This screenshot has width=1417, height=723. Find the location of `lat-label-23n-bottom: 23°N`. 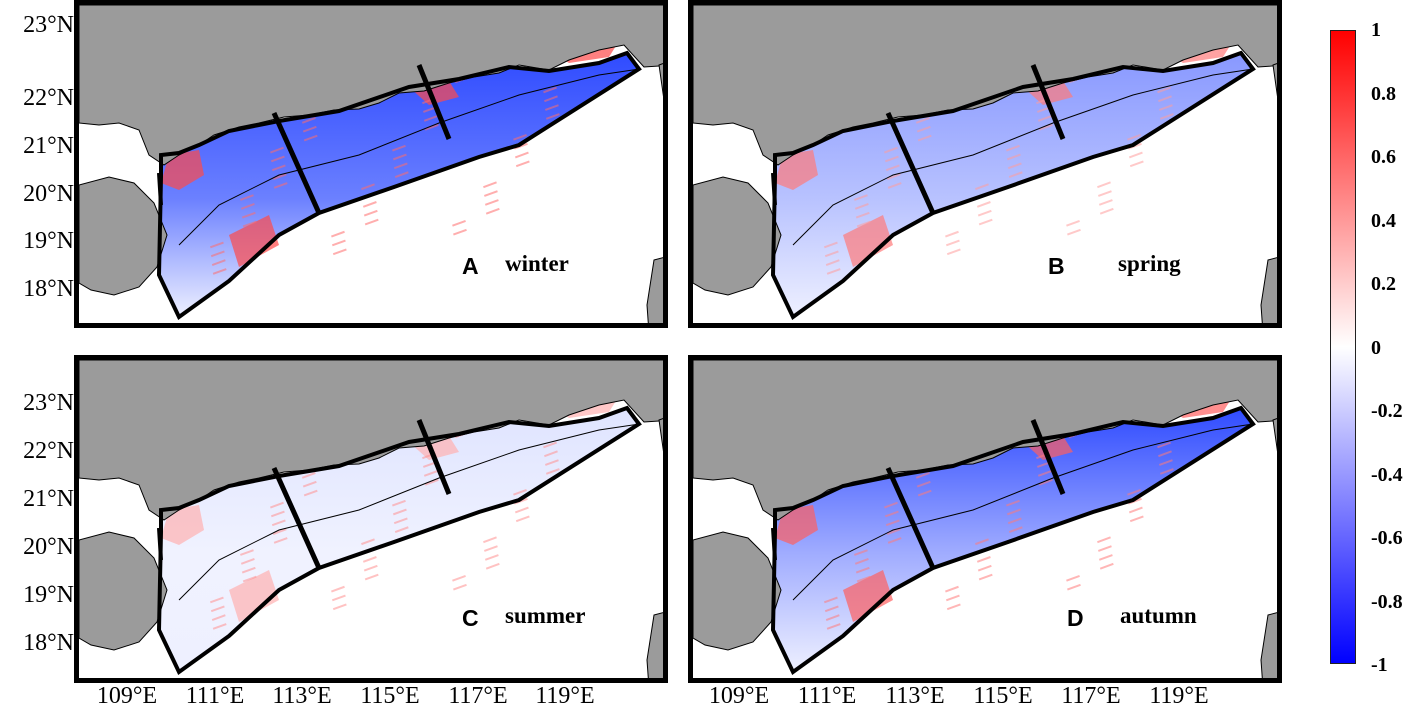

lat-label-23n-bottom: 23°N is located at coordinates (48, 403).